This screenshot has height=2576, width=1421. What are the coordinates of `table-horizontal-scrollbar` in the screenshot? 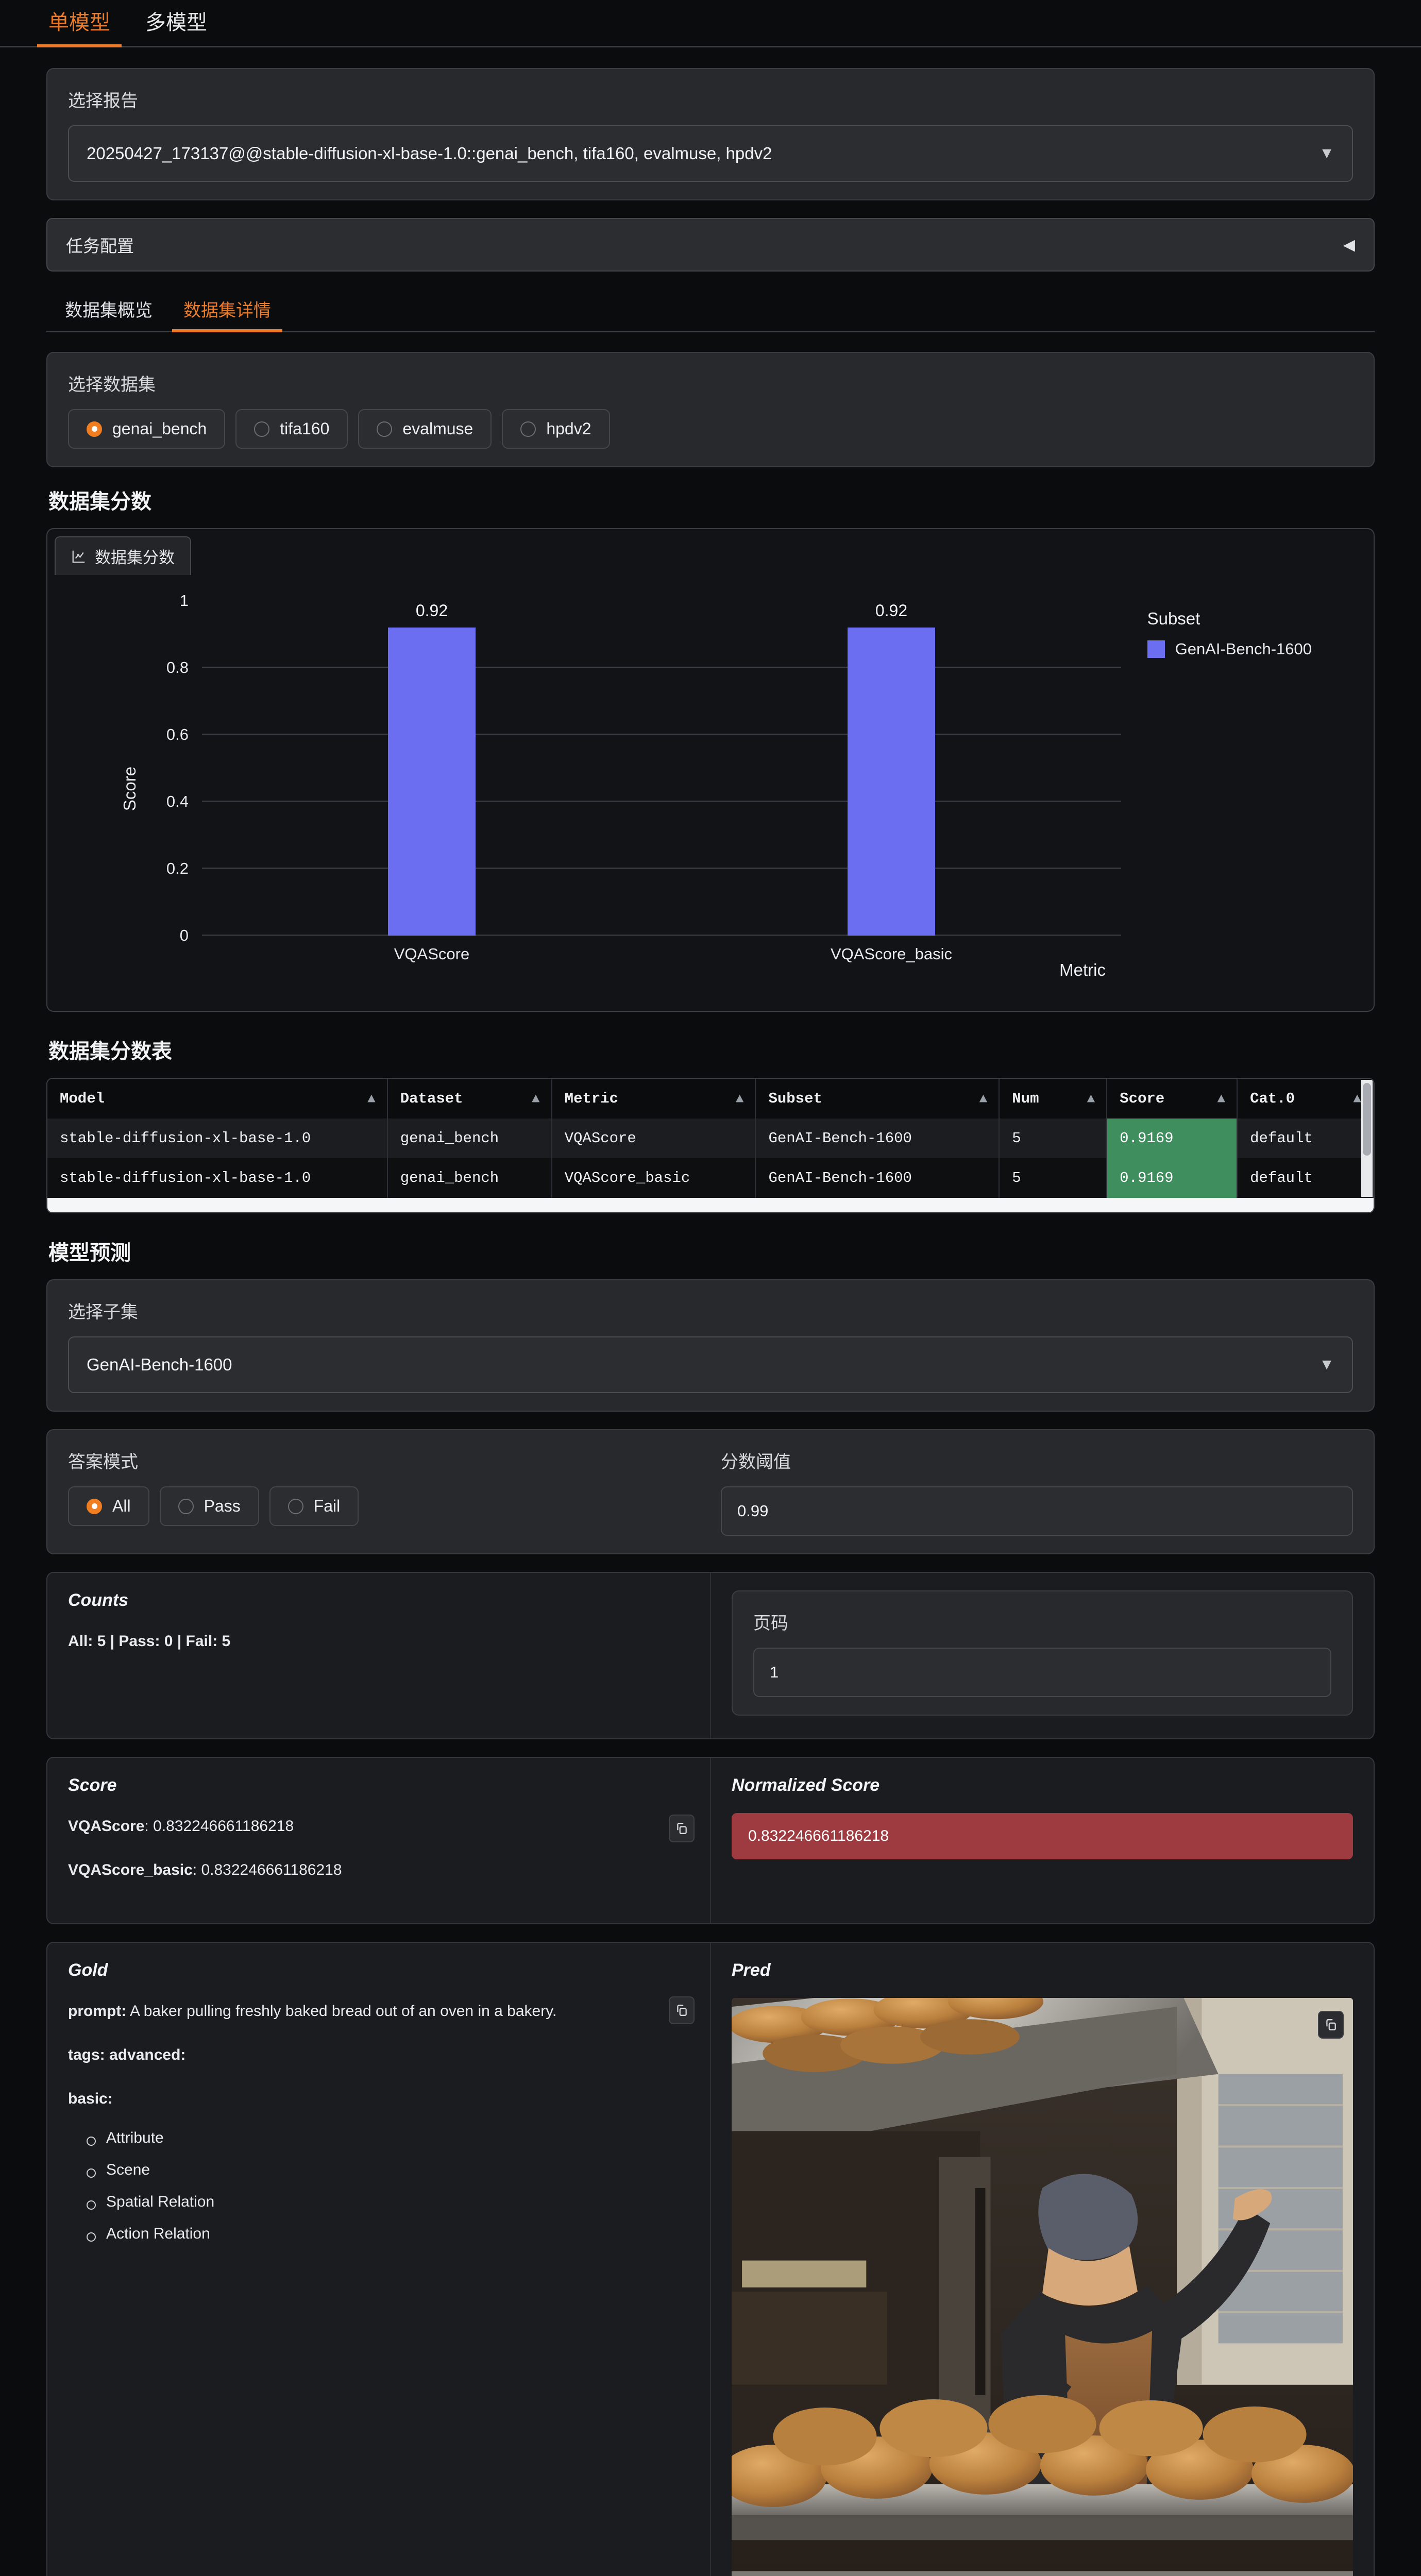 It's located at (711, 1205).